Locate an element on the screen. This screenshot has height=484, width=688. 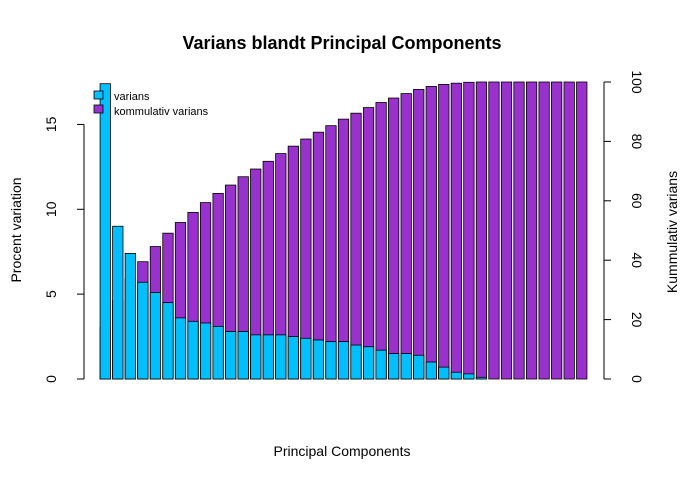
left-tick-label-2: 10 is located at coordinates (51, 209).